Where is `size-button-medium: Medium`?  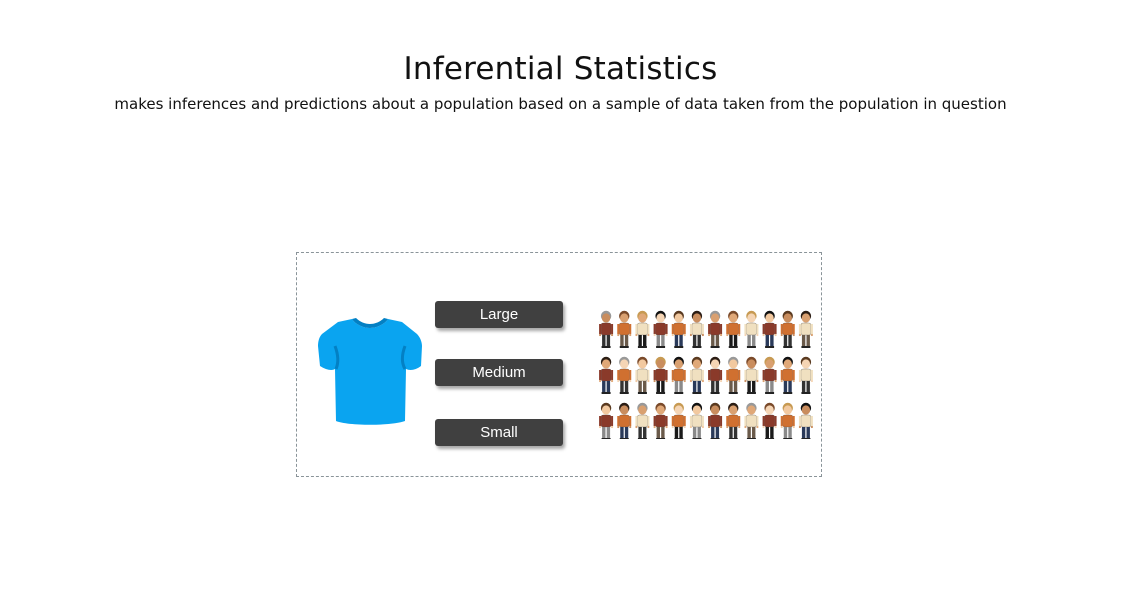 size-button-medium: Medium is located at coordinates (499, 372).